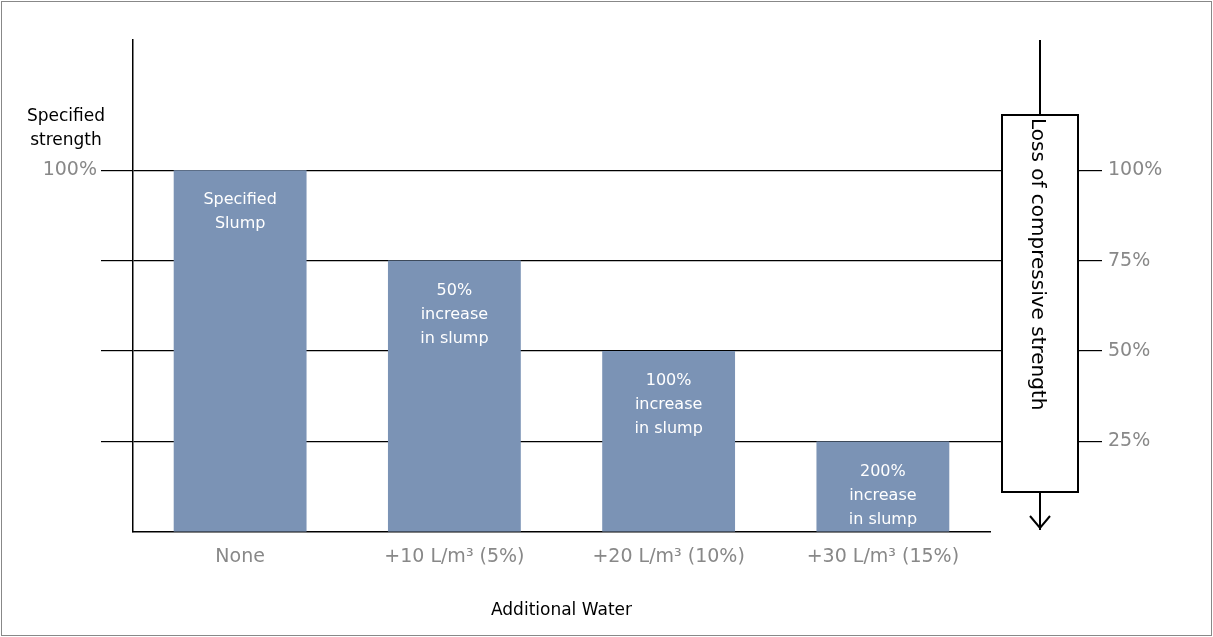 This screenshot has height=637, width=1213. What do you see at coordinates (66, 127) in the screenshot?
I see `y-axis-title: Specified strength` at bounding box center [66, 127].